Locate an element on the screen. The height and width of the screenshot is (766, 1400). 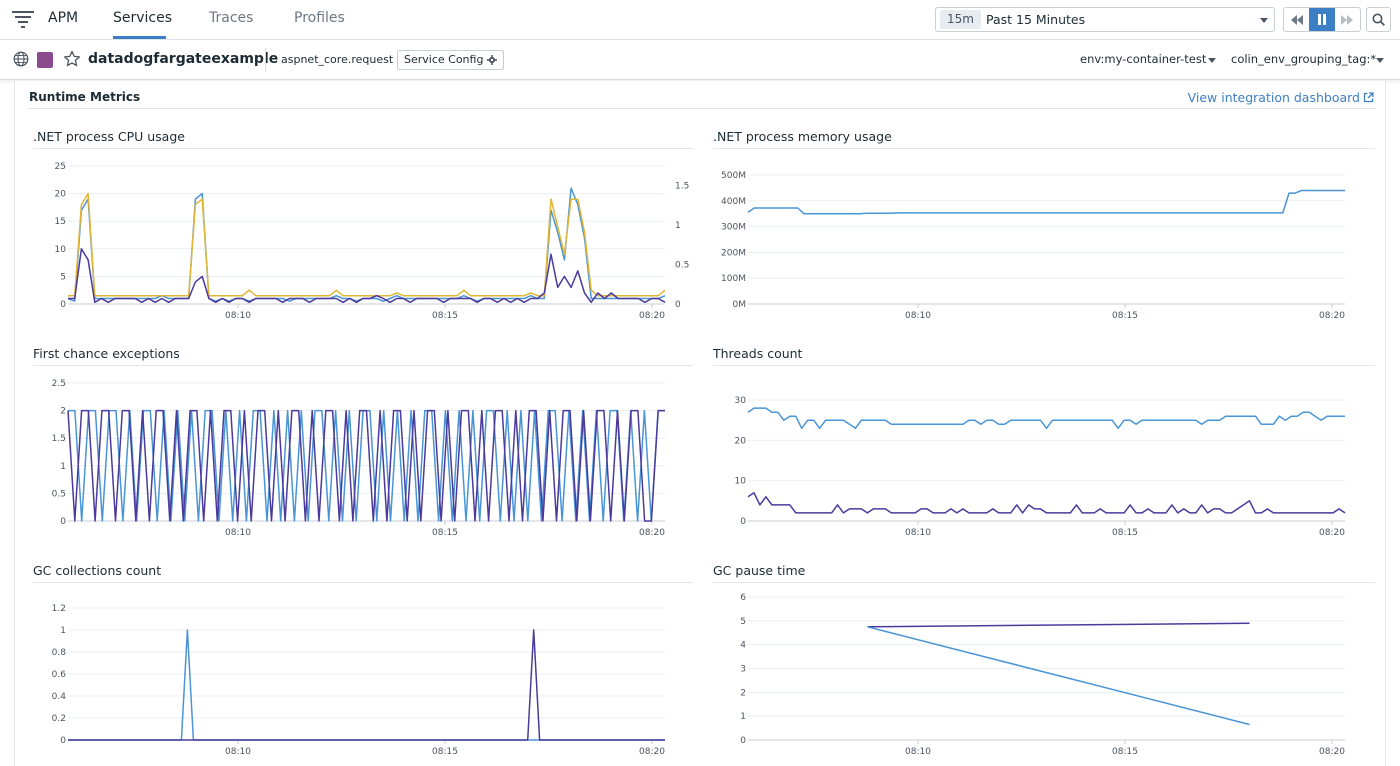
service-config-button: Service Config is located at coordinates (451, 60).